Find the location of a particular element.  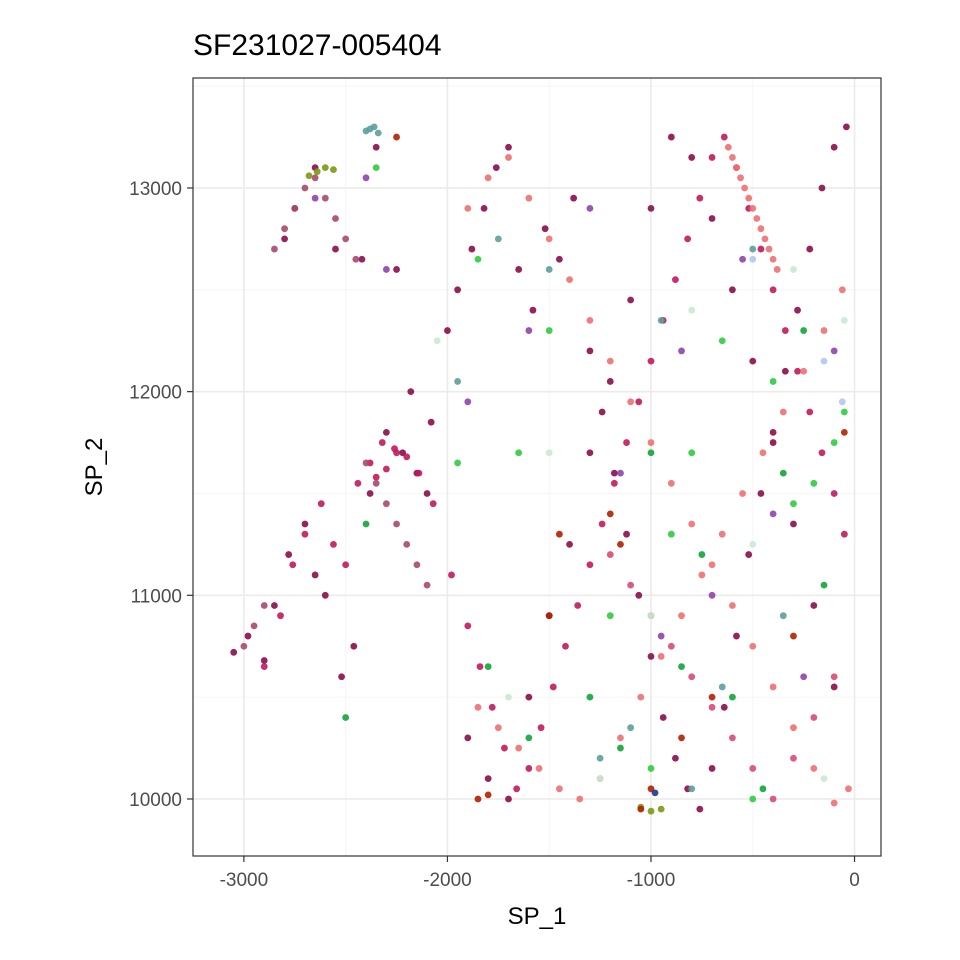

x-axis-title: SP_1 is located at coordinates (537, 916).